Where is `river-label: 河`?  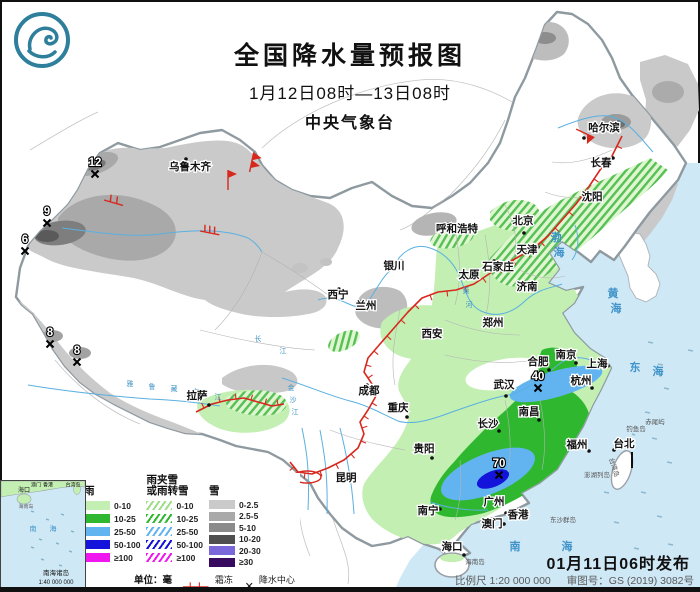 river-label: 河 is located at coordinates (469, 305).